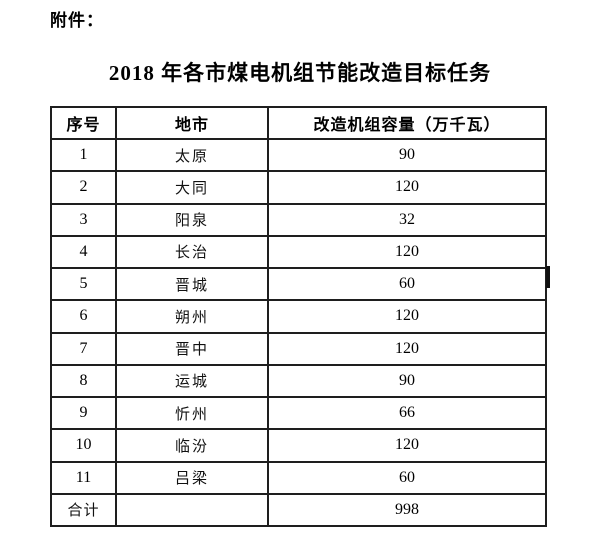 The image size is (600, 540). I want to click on col-header-index: 序号, so click(83, 123).